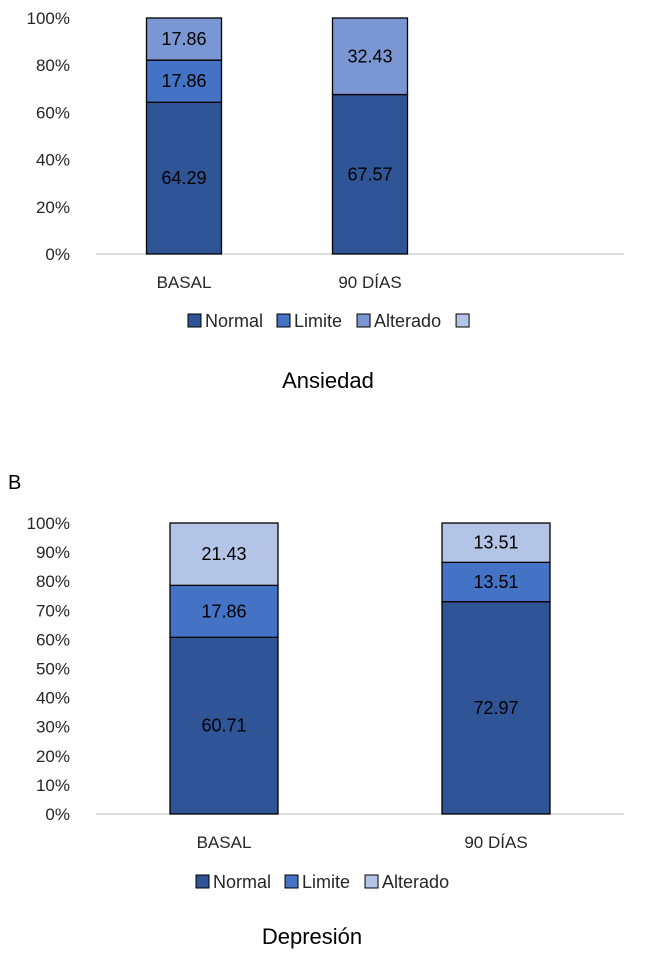 The width and height of the screenshot is (646, 956). I want to click on y-tick-label: 90%, so click(53, 552).